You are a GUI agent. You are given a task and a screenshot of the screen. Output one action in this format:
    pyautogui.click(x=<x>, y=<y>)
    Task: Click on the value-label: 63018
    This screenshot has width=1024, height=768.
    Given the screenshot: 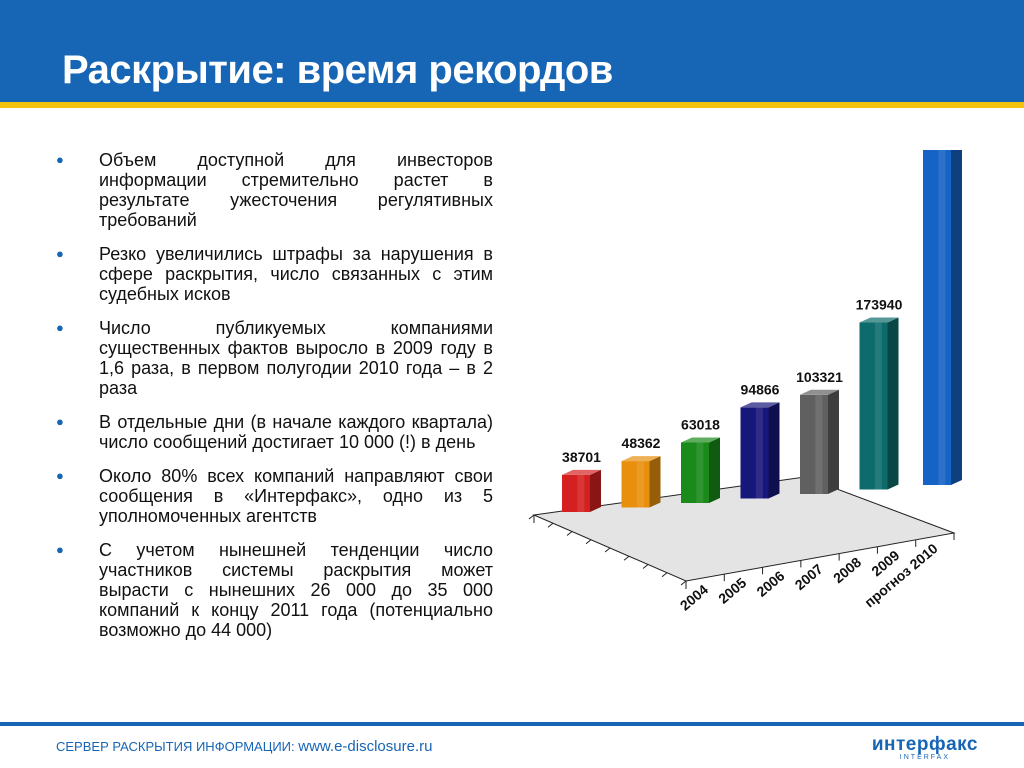 What is the action you would take?
    pyautogui.click(x=700, y=425)
    